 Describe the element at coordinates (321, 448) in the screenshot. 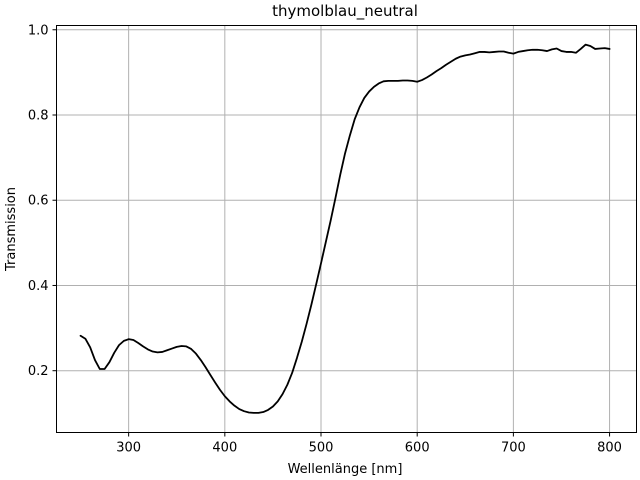

I see `x-tick-label: 500` at that location.